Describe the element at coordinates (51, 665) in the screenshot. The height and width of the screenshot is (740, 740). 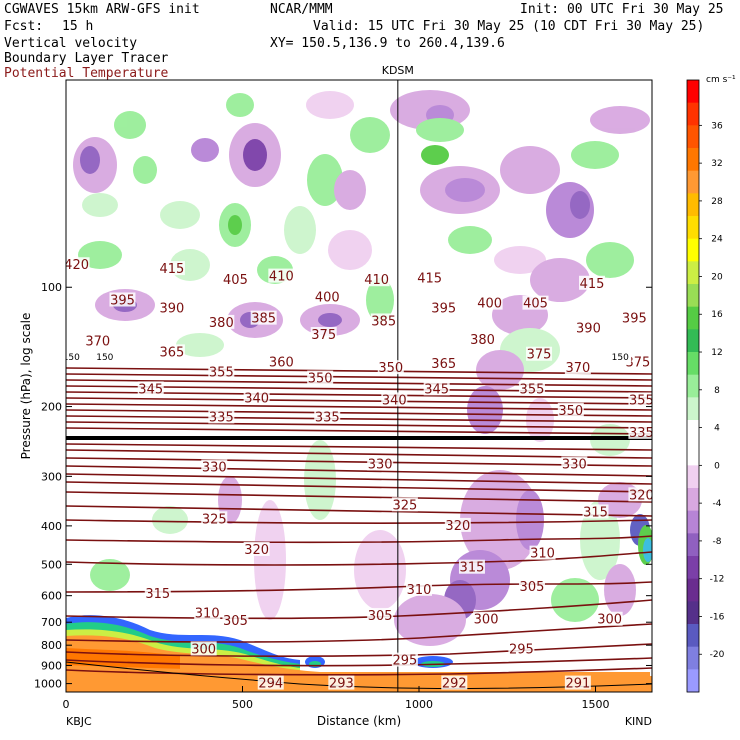
I see `y-tick-label: 900` at that location.